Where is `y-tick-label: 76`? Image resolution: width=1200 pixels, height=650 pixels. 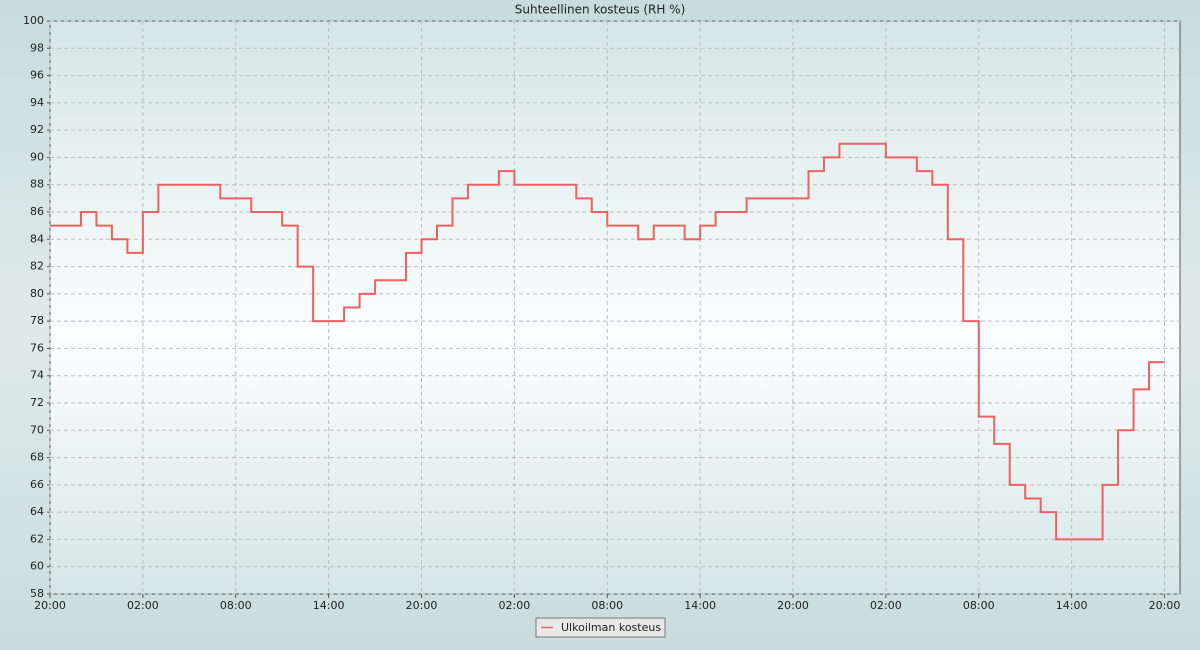
y-tick-label: 76 is located at coordinates (37, 347).